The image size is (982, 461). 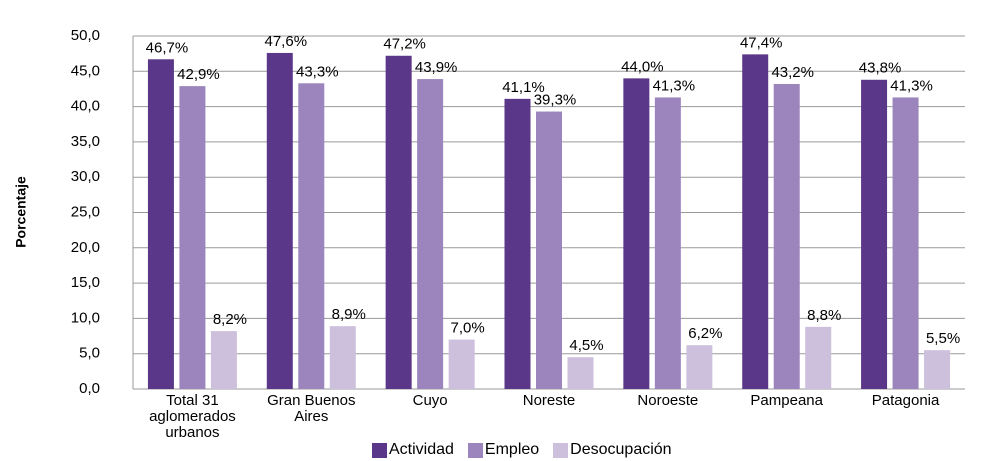 I want to click on x-tick-label: Patagonia, so click(x=905, y=400).